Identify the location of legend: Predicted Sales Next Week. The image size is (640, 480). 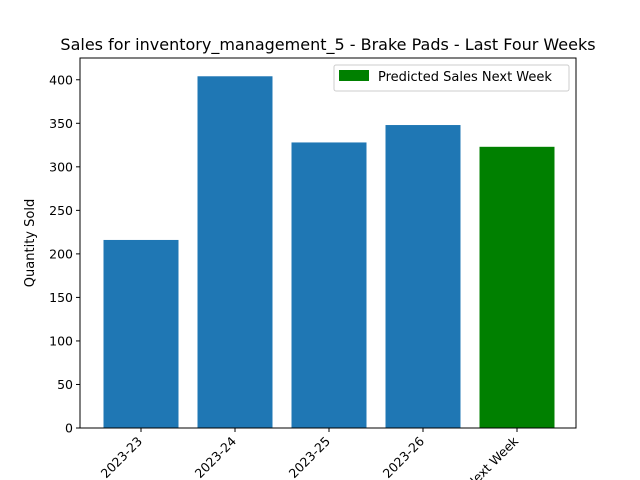
(451, 78).